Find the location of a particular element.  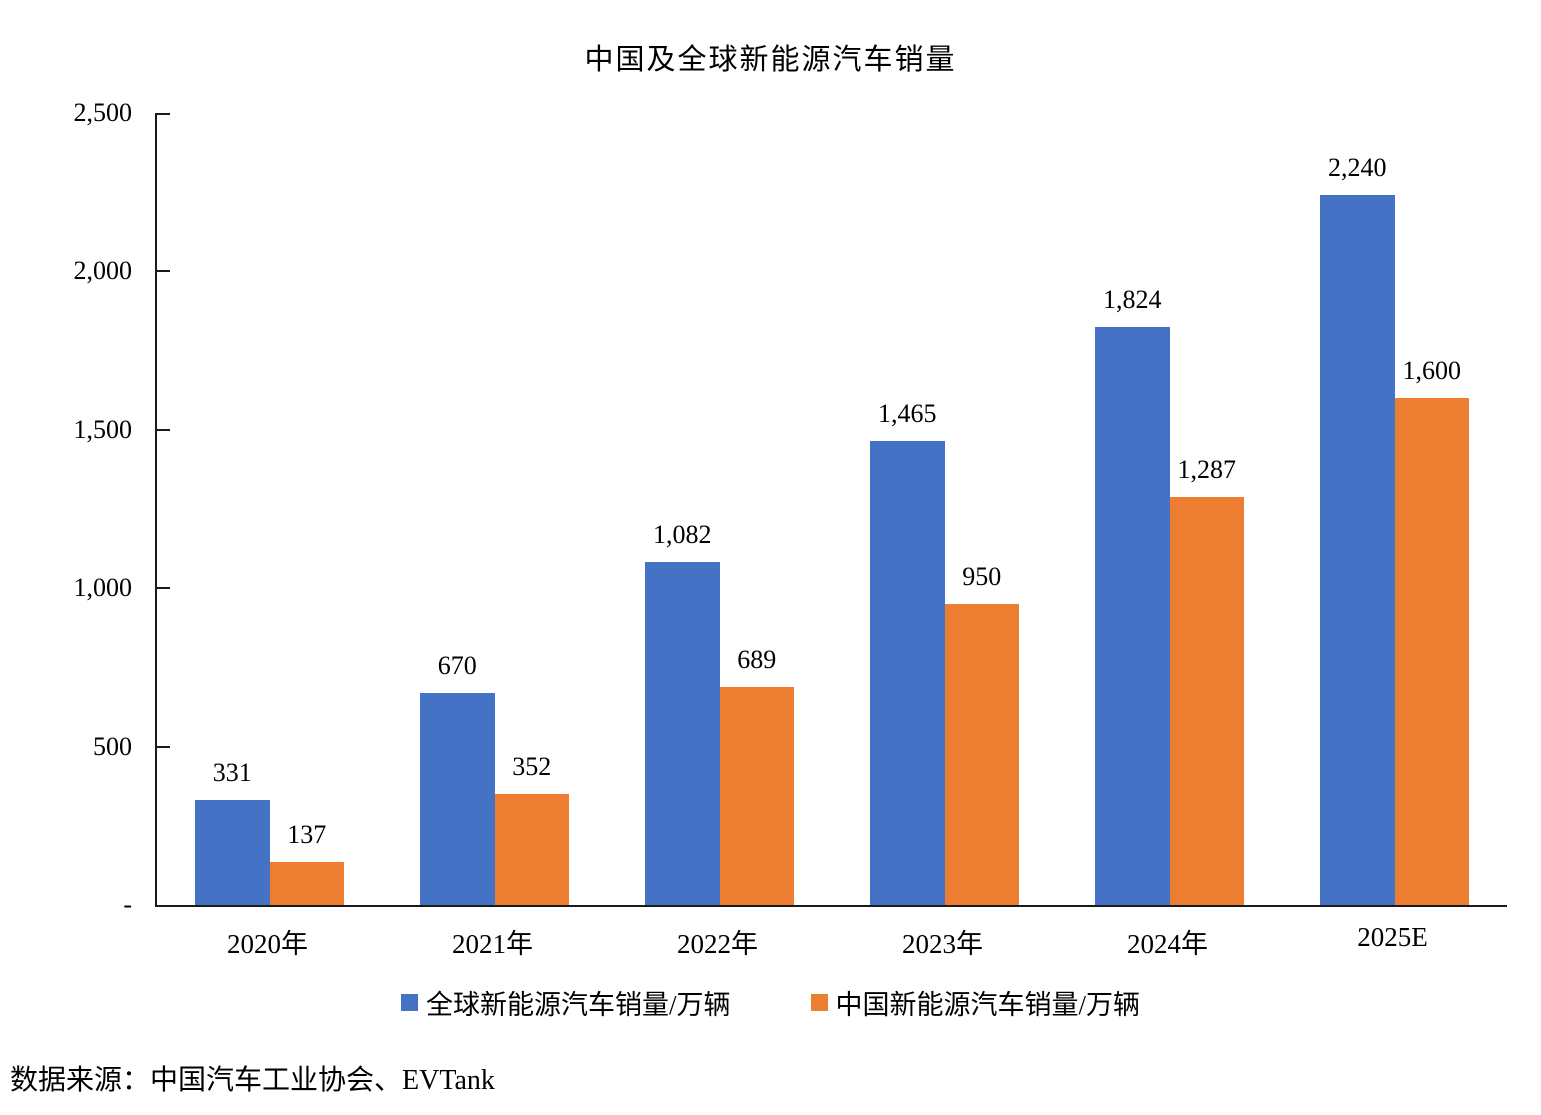

x-category-label: 2024年 is located at coordinates (1167, 944).